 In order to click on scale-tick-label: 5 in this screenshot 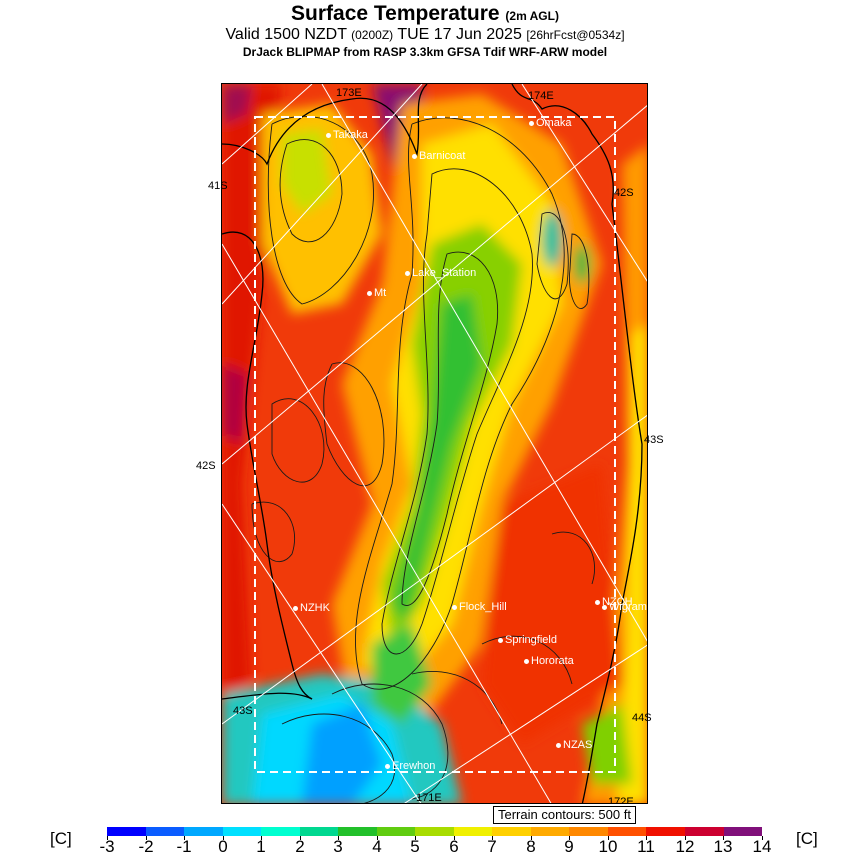, I will do `click(415, 846)`.